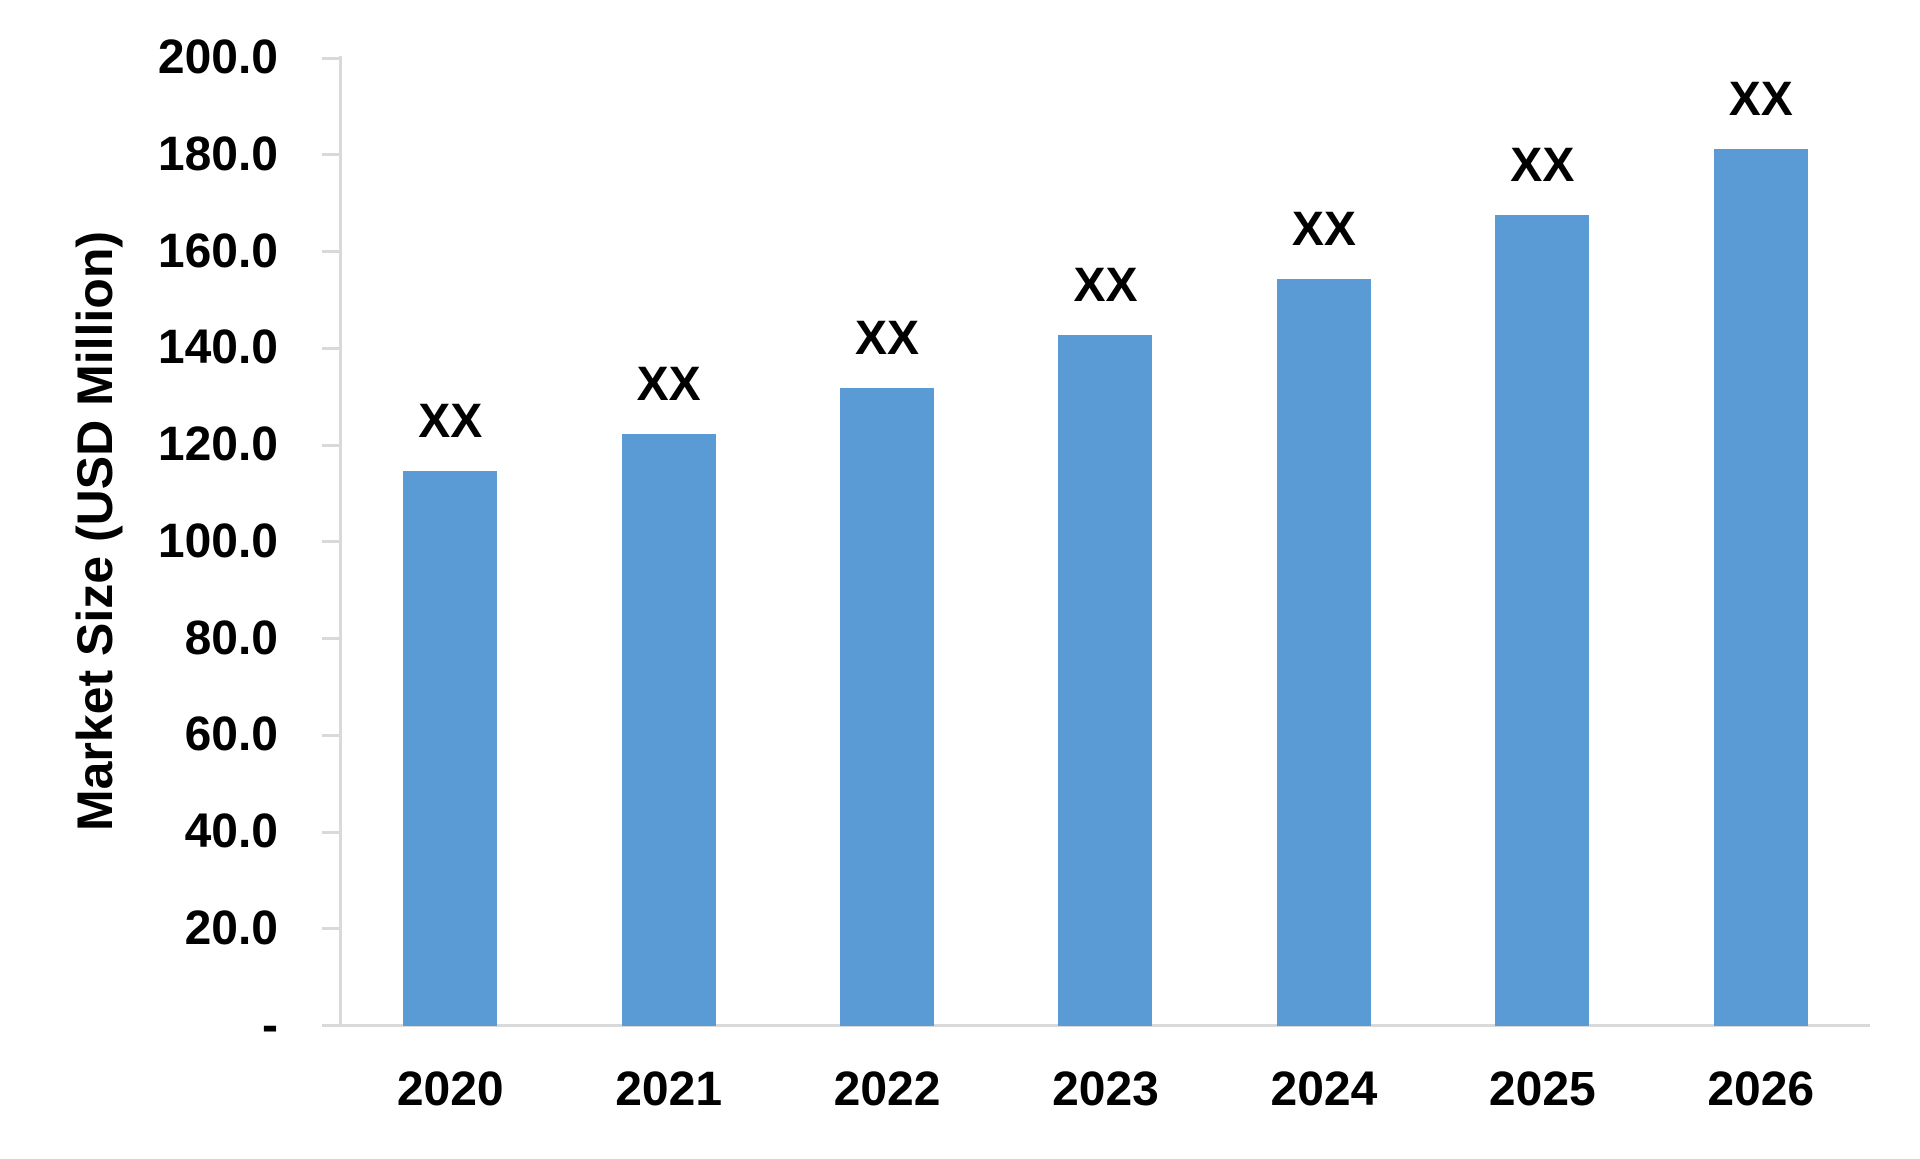 The width and height of the screenshot is (1920, 1159). I want to click on bar-cell-2023: XX, so click(1105, 542).